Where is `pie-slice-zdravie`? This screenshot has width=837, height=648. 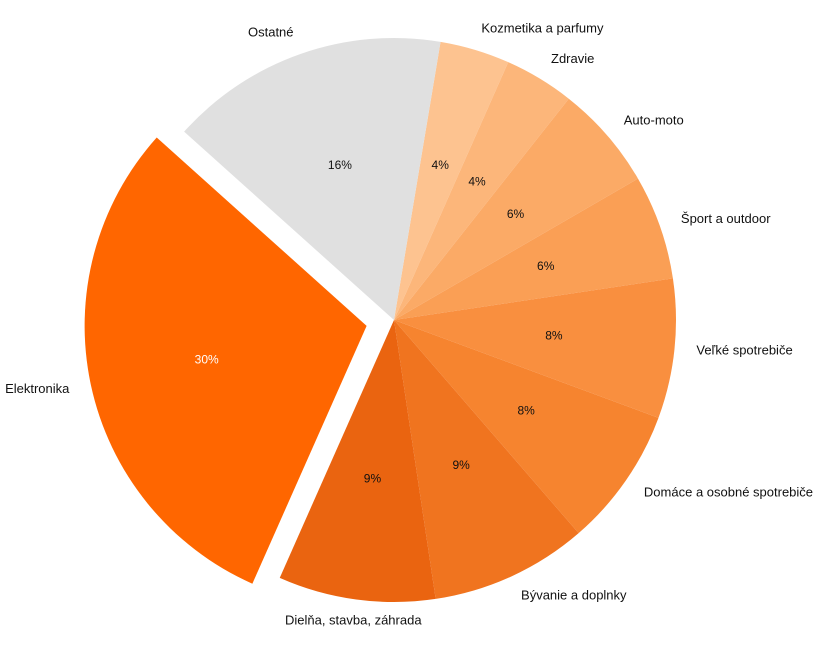 pie-slice-zdravie is located at coordinates (481, 191).